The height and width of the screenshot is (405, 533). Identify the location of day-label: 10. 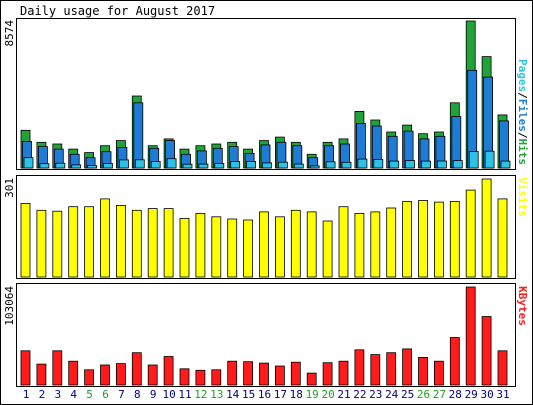
(168, 394).